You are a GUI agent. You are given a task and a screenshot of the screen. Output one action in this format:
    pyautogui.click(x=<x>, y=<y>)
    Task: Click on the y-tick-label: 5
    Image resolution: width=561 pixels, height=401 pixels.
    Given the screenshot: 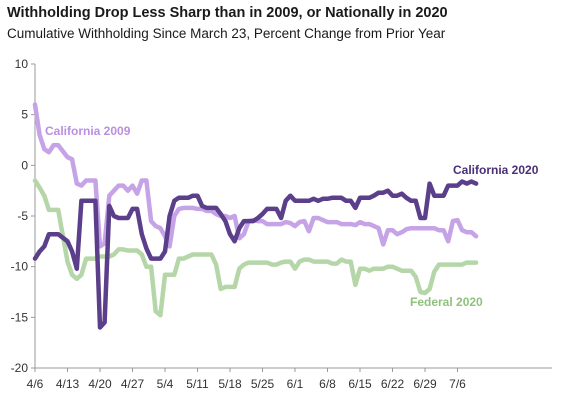 What is the action you would take?
    pyautogui.click(x=24, y=115)
    